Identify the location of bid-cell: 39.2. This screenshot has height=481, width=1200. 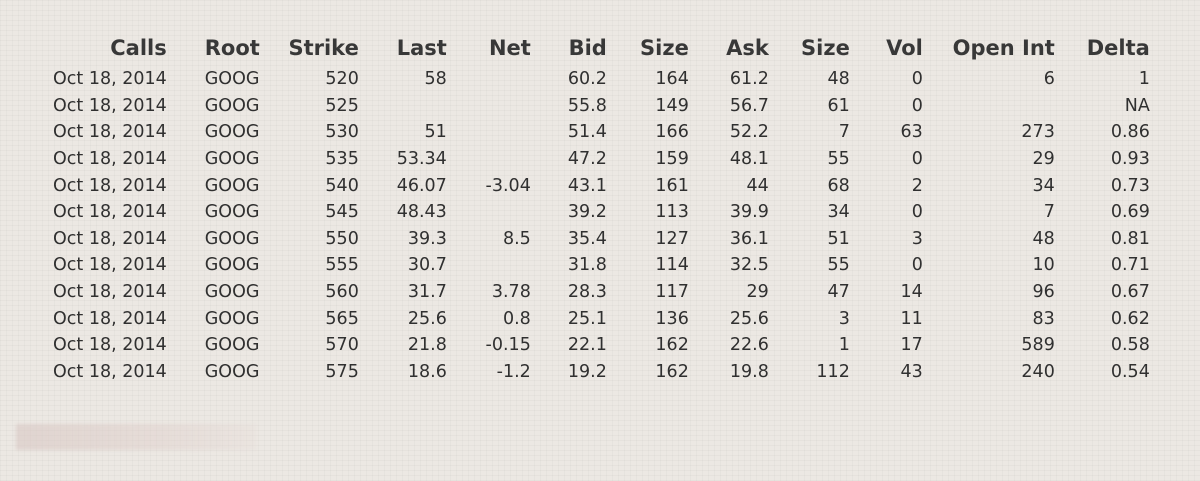
(587, 212).